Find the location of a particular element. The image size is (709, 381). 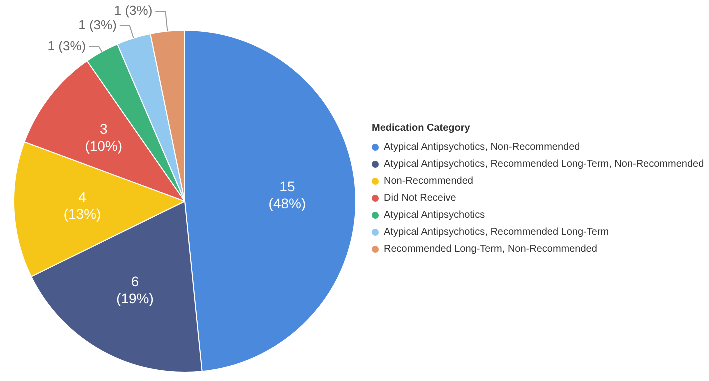

data-label: 4 (13%) is located at coordinates (83, 205).